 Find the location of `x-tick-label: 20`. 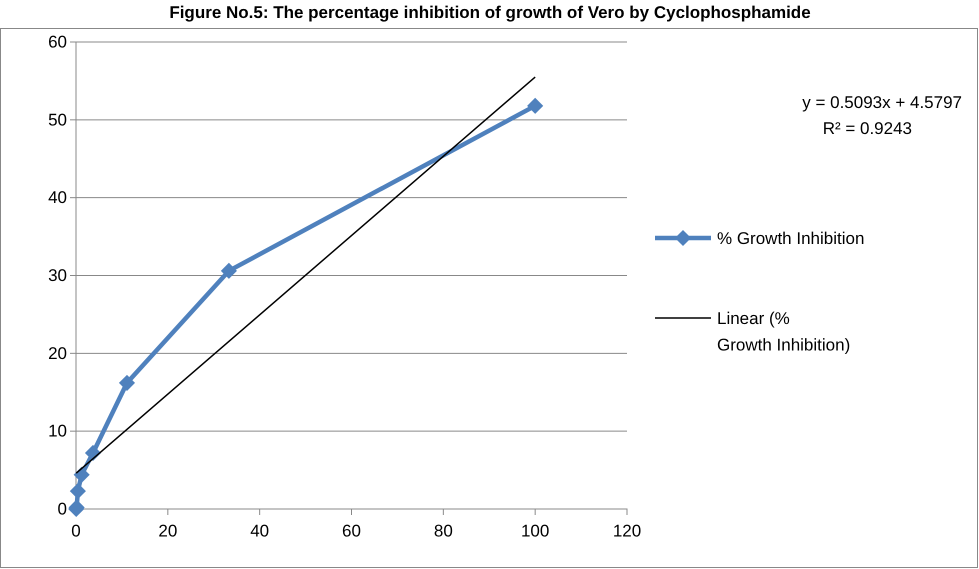

x-tick-label: 20 is located at coordinates (168, 531).